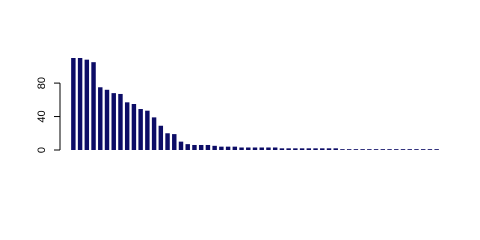  Describe the element at coordinates (42, 116) in the screenshot. I see `y-tick-label: 40` at that location.